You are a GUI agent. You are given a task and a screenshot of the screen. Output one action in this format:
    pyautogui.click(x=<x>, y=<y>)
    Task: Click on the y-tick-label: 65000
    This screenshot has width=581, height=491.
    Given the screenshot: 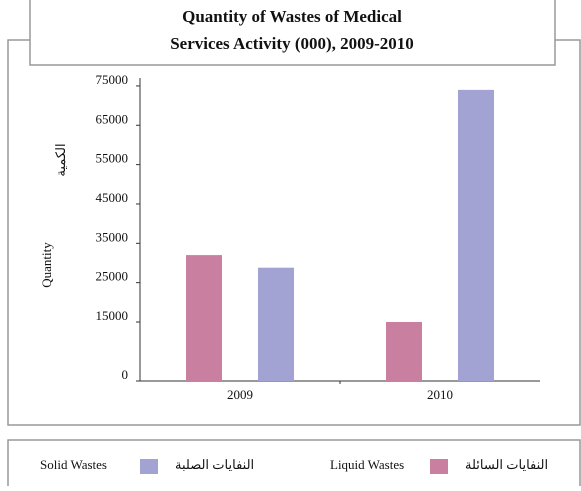 What is the action you would take?
    pyautogui.click(x=112, y=118)
    